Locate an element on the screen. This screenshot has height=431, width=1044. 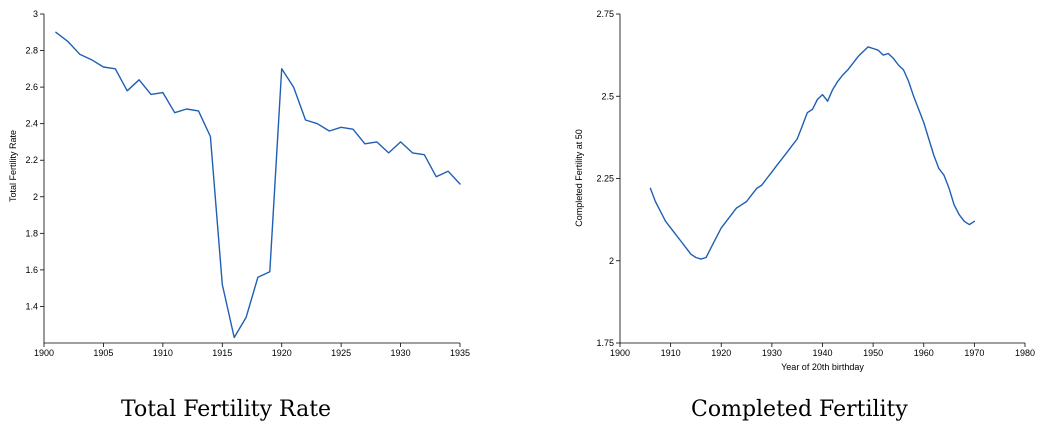
x-tick-label: 1970 is located at coordinates (974, 353).